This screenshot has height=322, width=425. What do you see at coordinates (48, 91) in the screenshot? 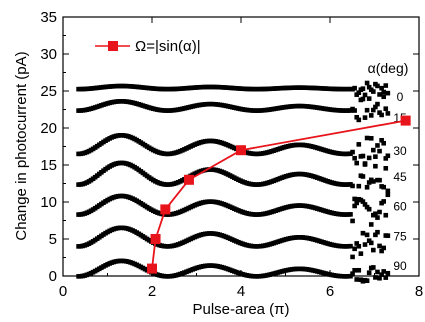
I see `y-tick-label-5: 25` at bounding box center [48, 91].